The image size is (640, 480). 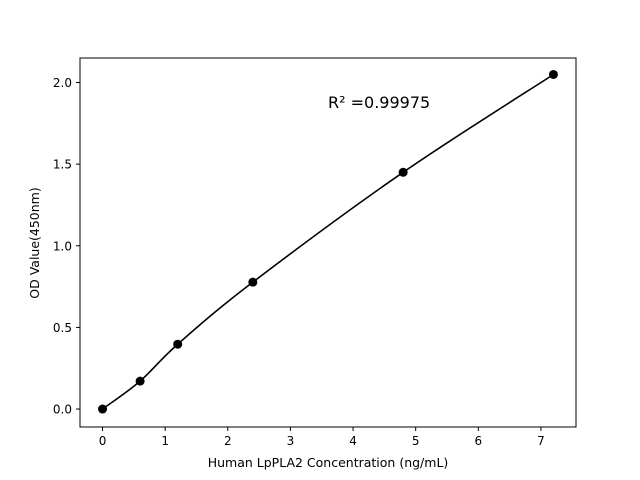 I want to click on x-tick-label: 4, so click(x=353, y=441).